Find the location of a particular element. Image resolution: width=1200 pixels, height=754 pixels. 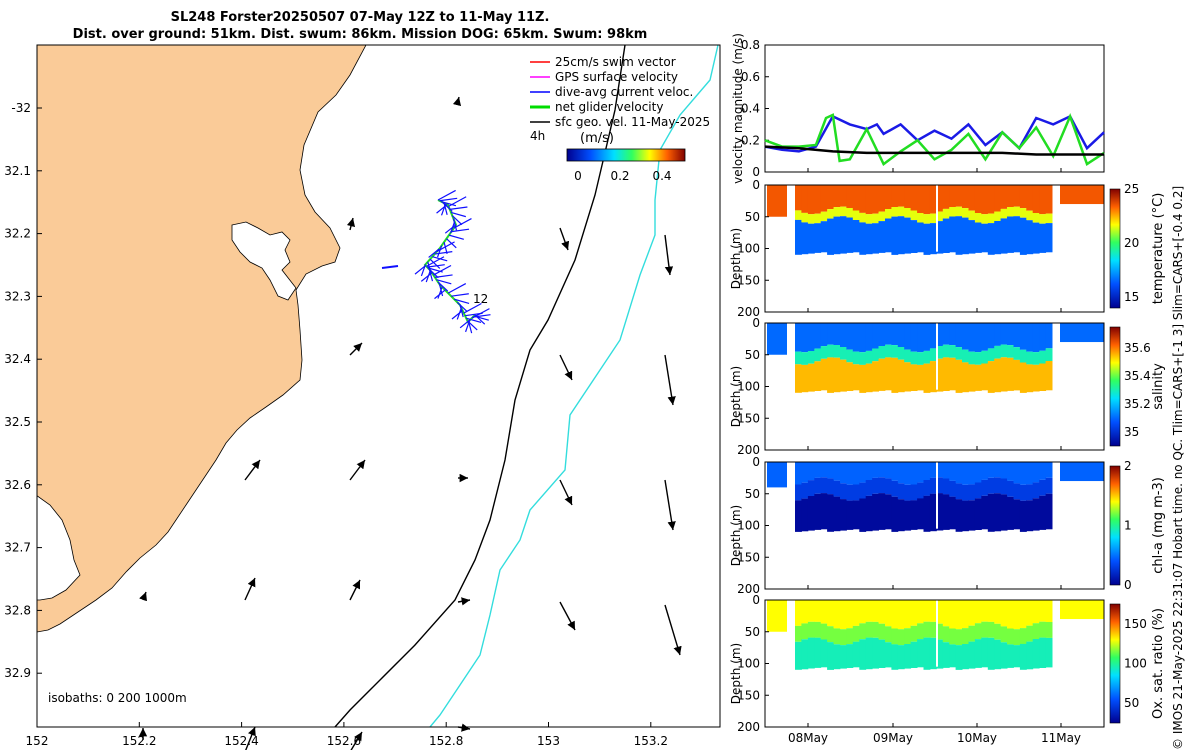

velocity-y-tick-label: 0.6 is located at coordinates (750, 77).